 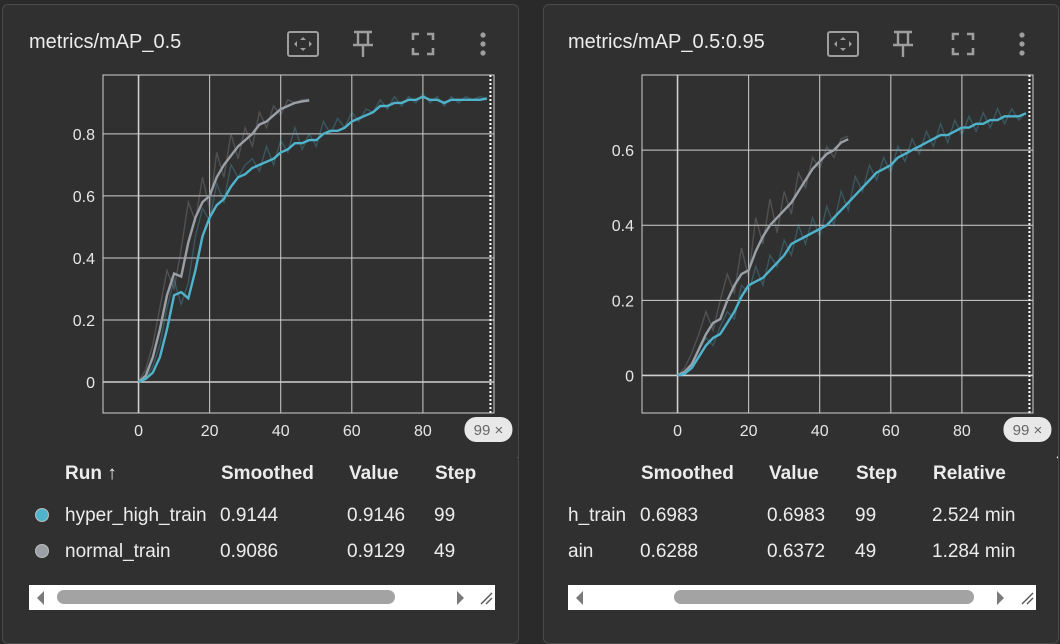 I want to click on header-run: Run ↑, so click(x=91, y=473).